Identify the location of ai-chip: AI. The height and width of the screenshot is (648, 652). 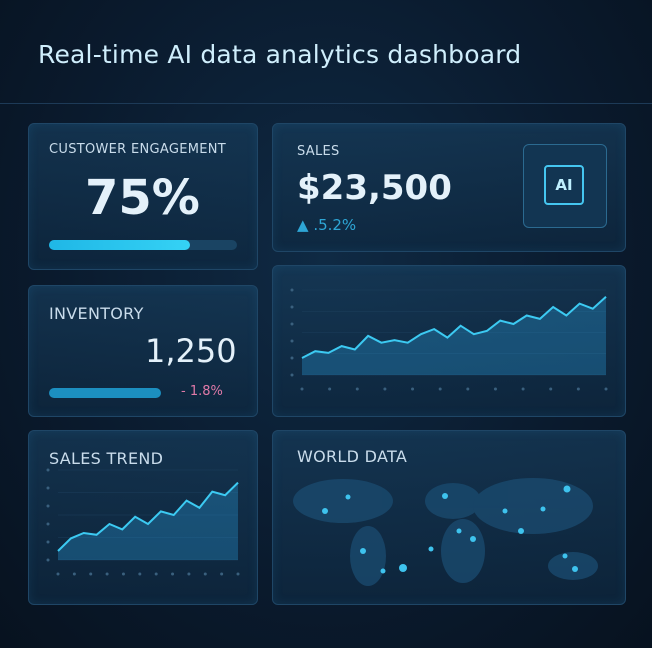
(564, 185).